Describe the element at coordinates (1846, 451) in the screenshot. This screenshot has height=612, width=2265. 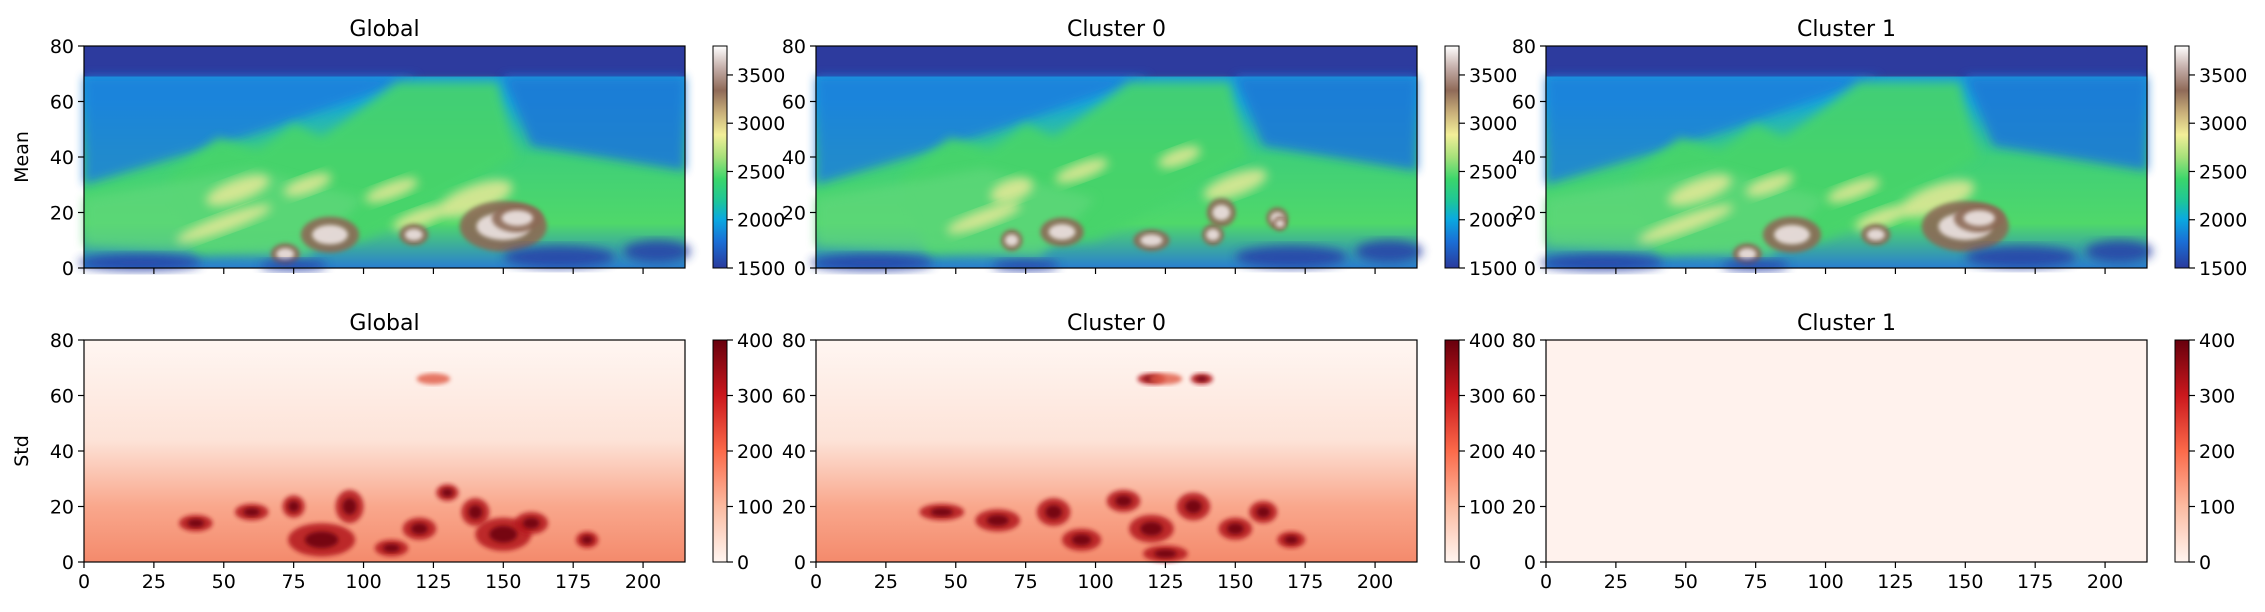
I see `field-background` at that location.